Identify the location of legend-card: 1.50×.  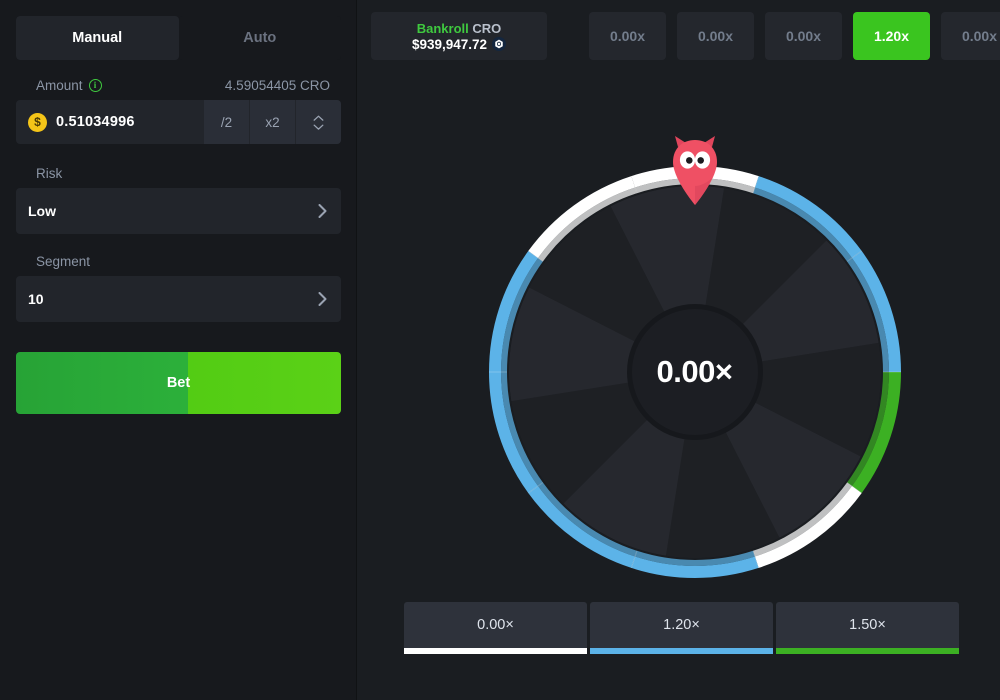
(867, 628).